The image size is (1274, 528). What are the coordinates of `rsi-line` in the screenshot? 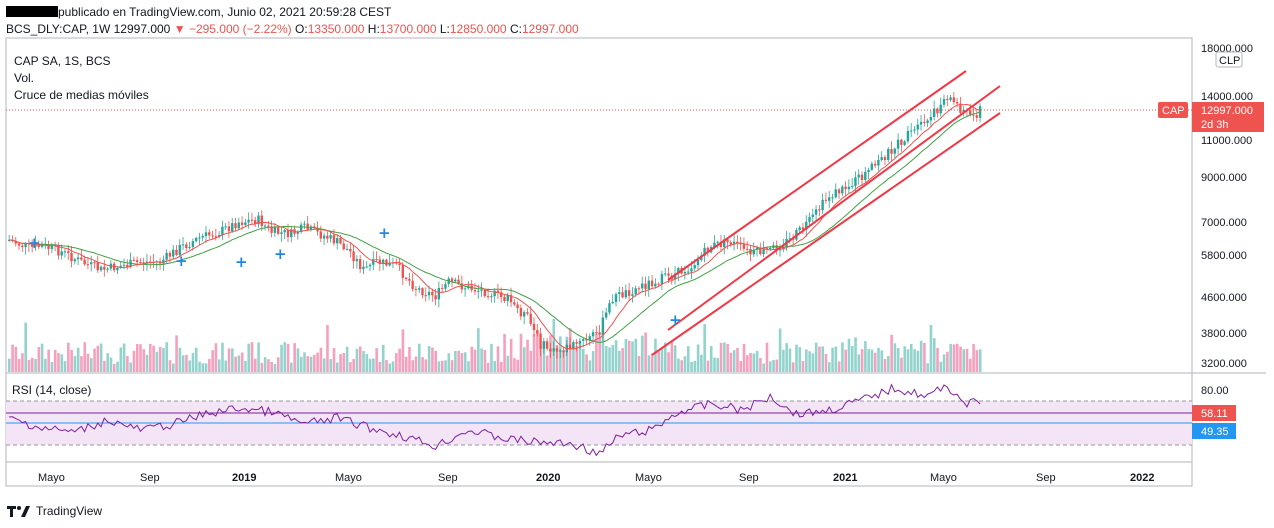 It's located at (495, 420).